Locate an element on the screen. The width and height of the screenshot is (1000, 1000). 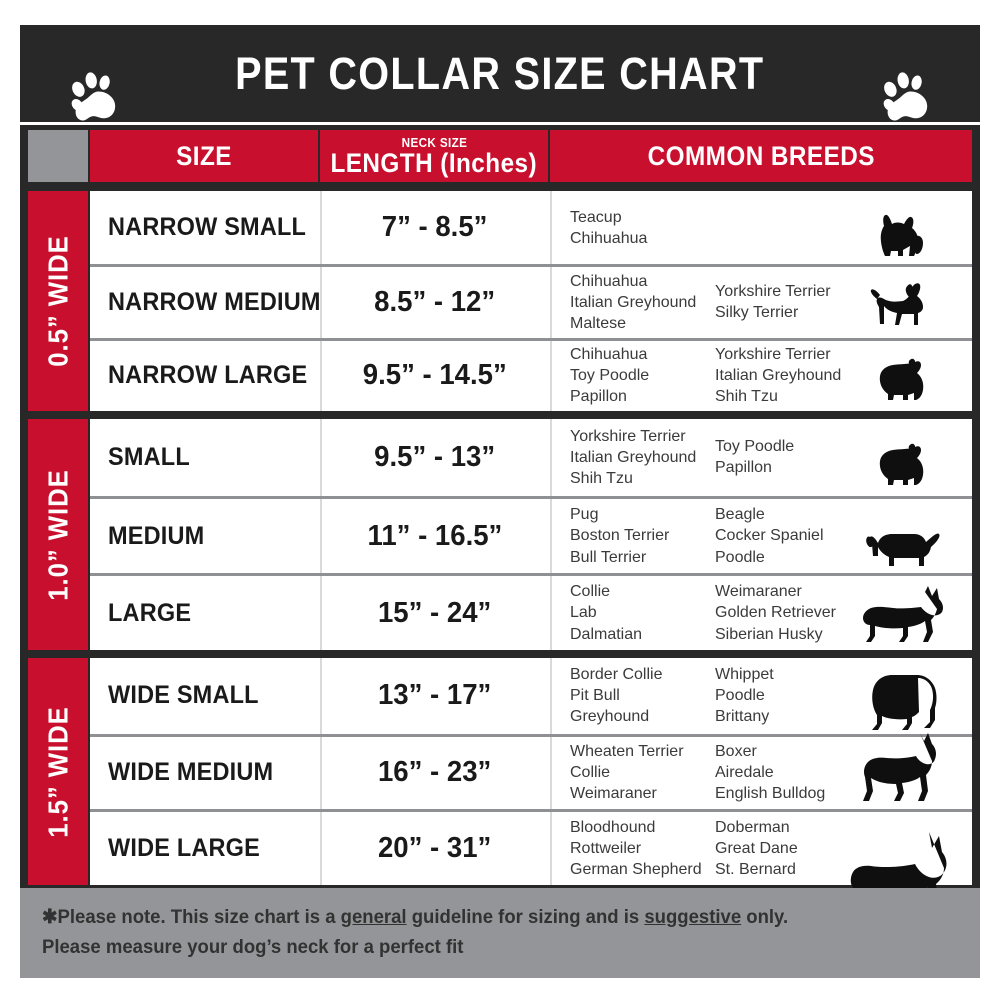
footer-text-c: only. is located at coordinates (765, 917).